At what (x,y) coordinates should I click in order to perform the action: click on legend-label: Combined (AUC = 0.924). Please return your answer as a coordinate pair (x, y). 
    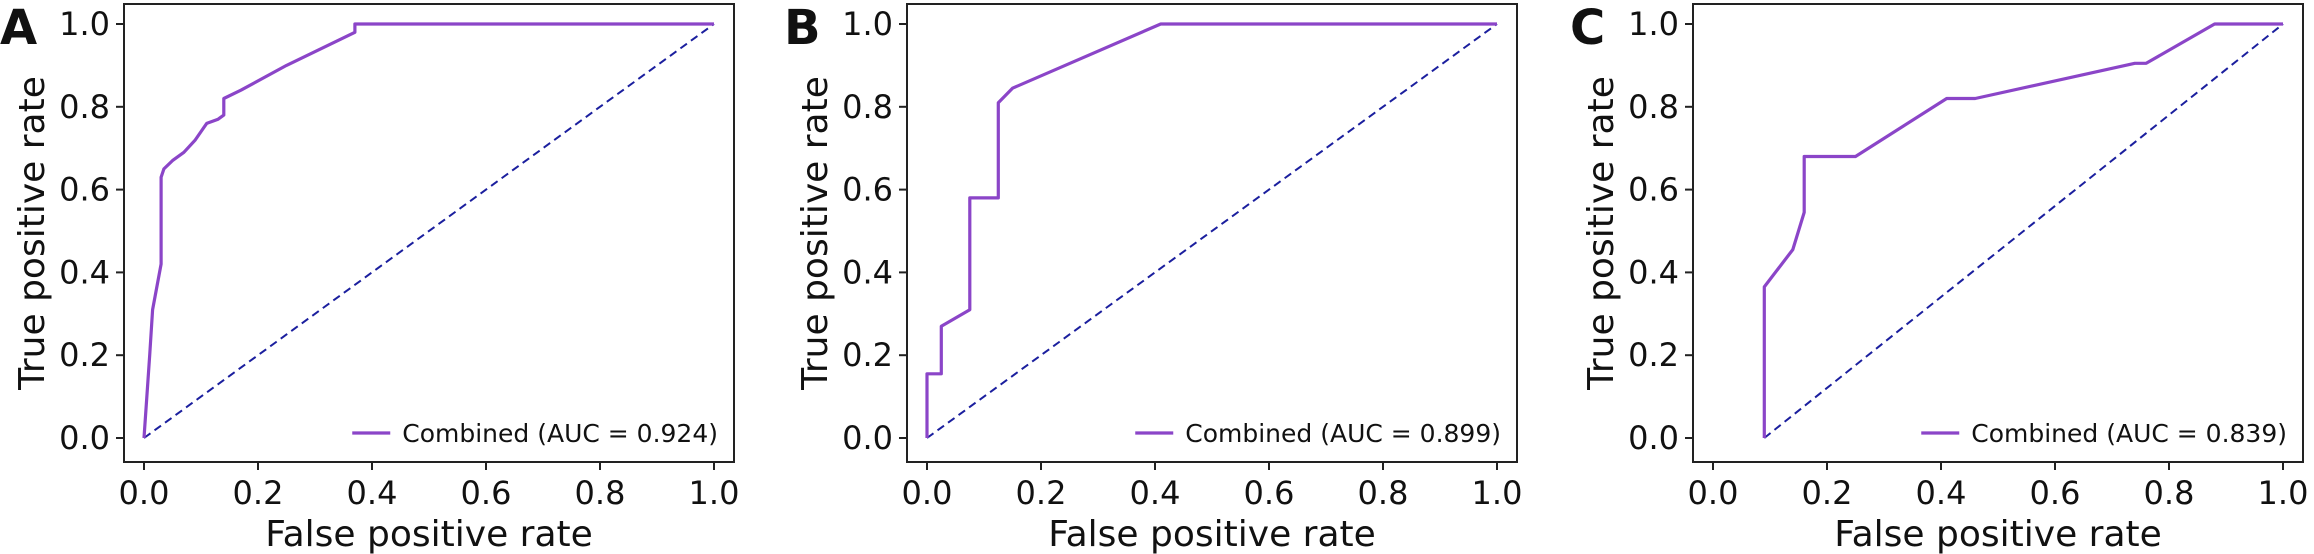
    Looking at the image, I should click on (560, 433).